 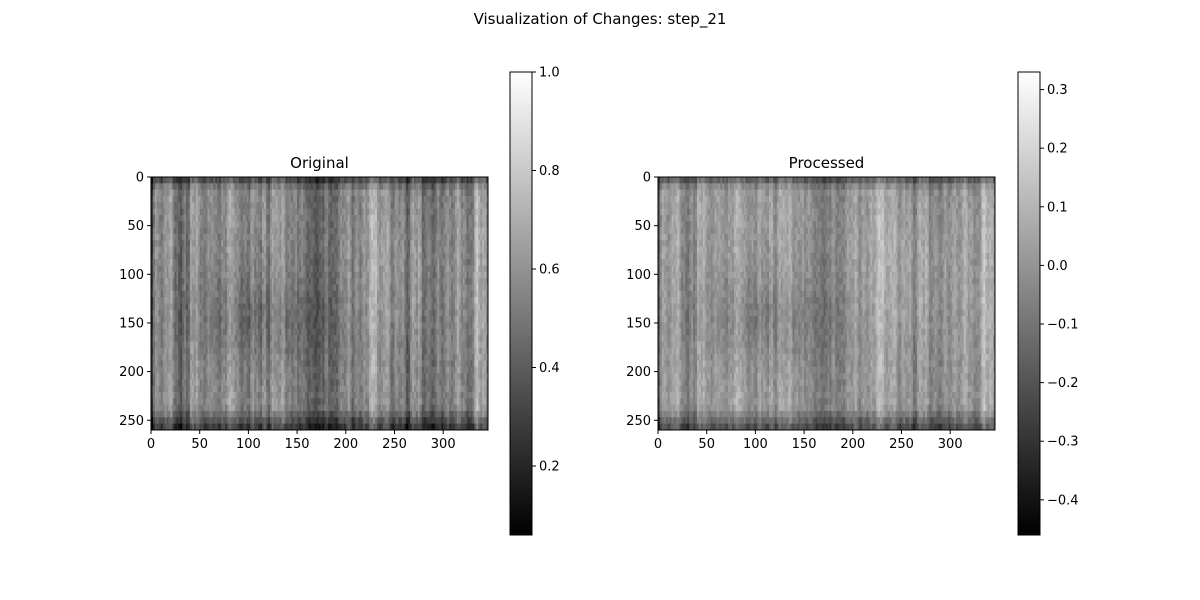 I want to click on axes-title-processed: Processed, so click(x=827, y=163).